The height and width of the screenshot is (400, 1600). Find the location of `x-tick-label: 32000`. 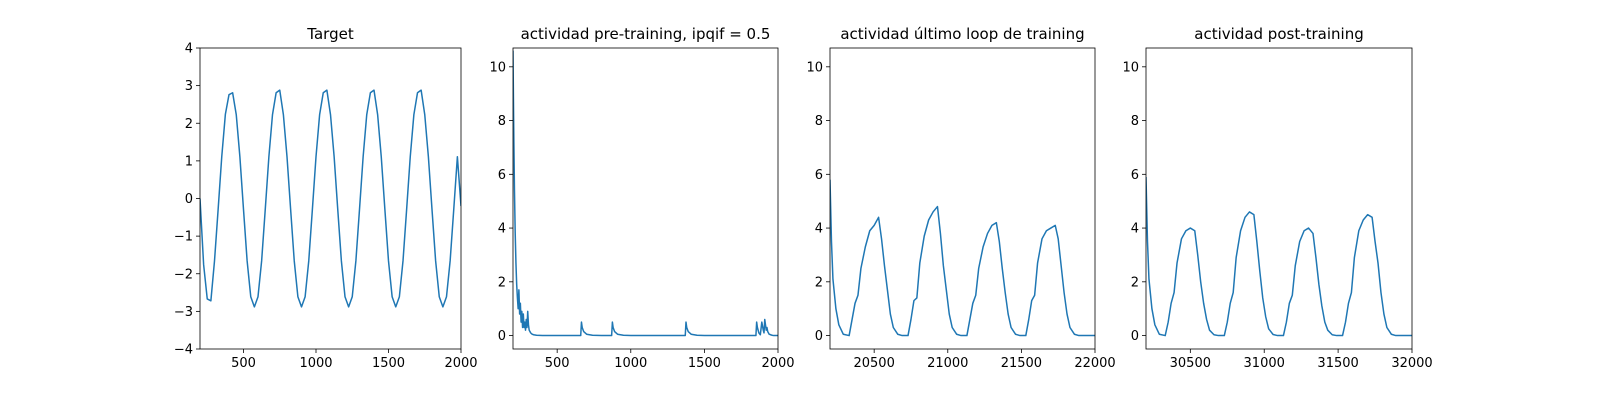

x-tick-label: 32000 is located at coordinates (1411, 363).